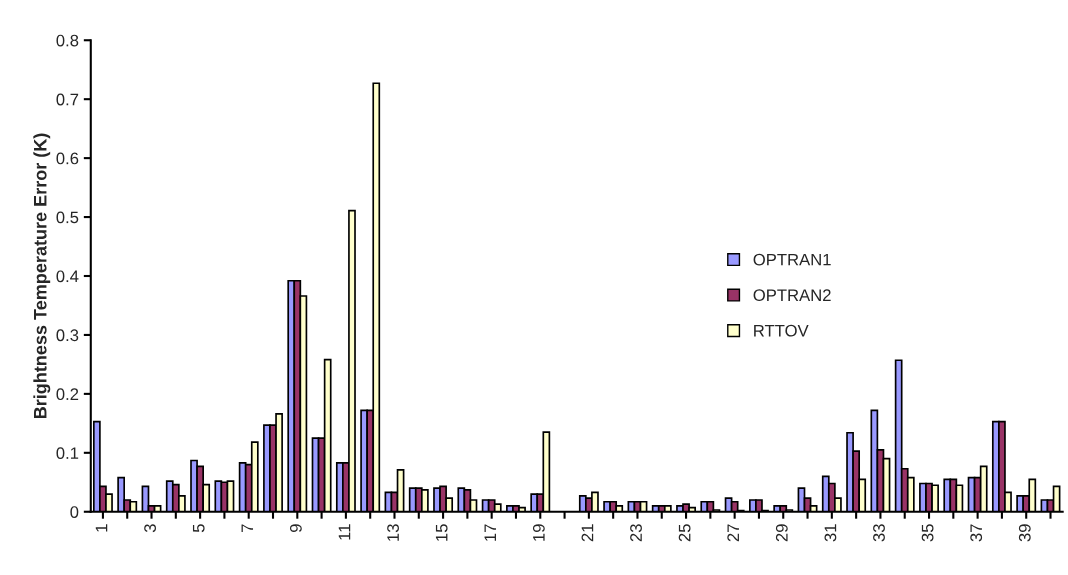 The width and height of the screenshot is (1068, 575). I want to click on legend-label: RTTOV, so click(781, 330).